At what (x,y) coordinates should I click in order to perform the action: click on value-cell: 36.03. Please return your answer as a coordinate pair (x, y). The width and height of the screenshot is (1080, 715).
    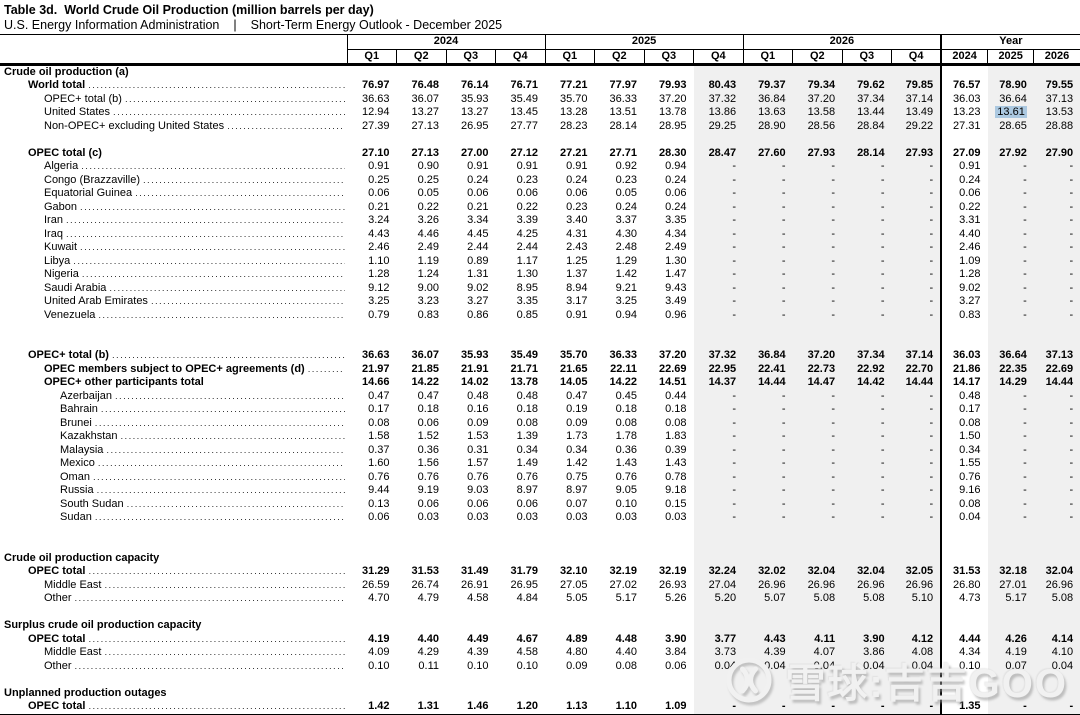
    Looking at the image, I should click on (964, 356).